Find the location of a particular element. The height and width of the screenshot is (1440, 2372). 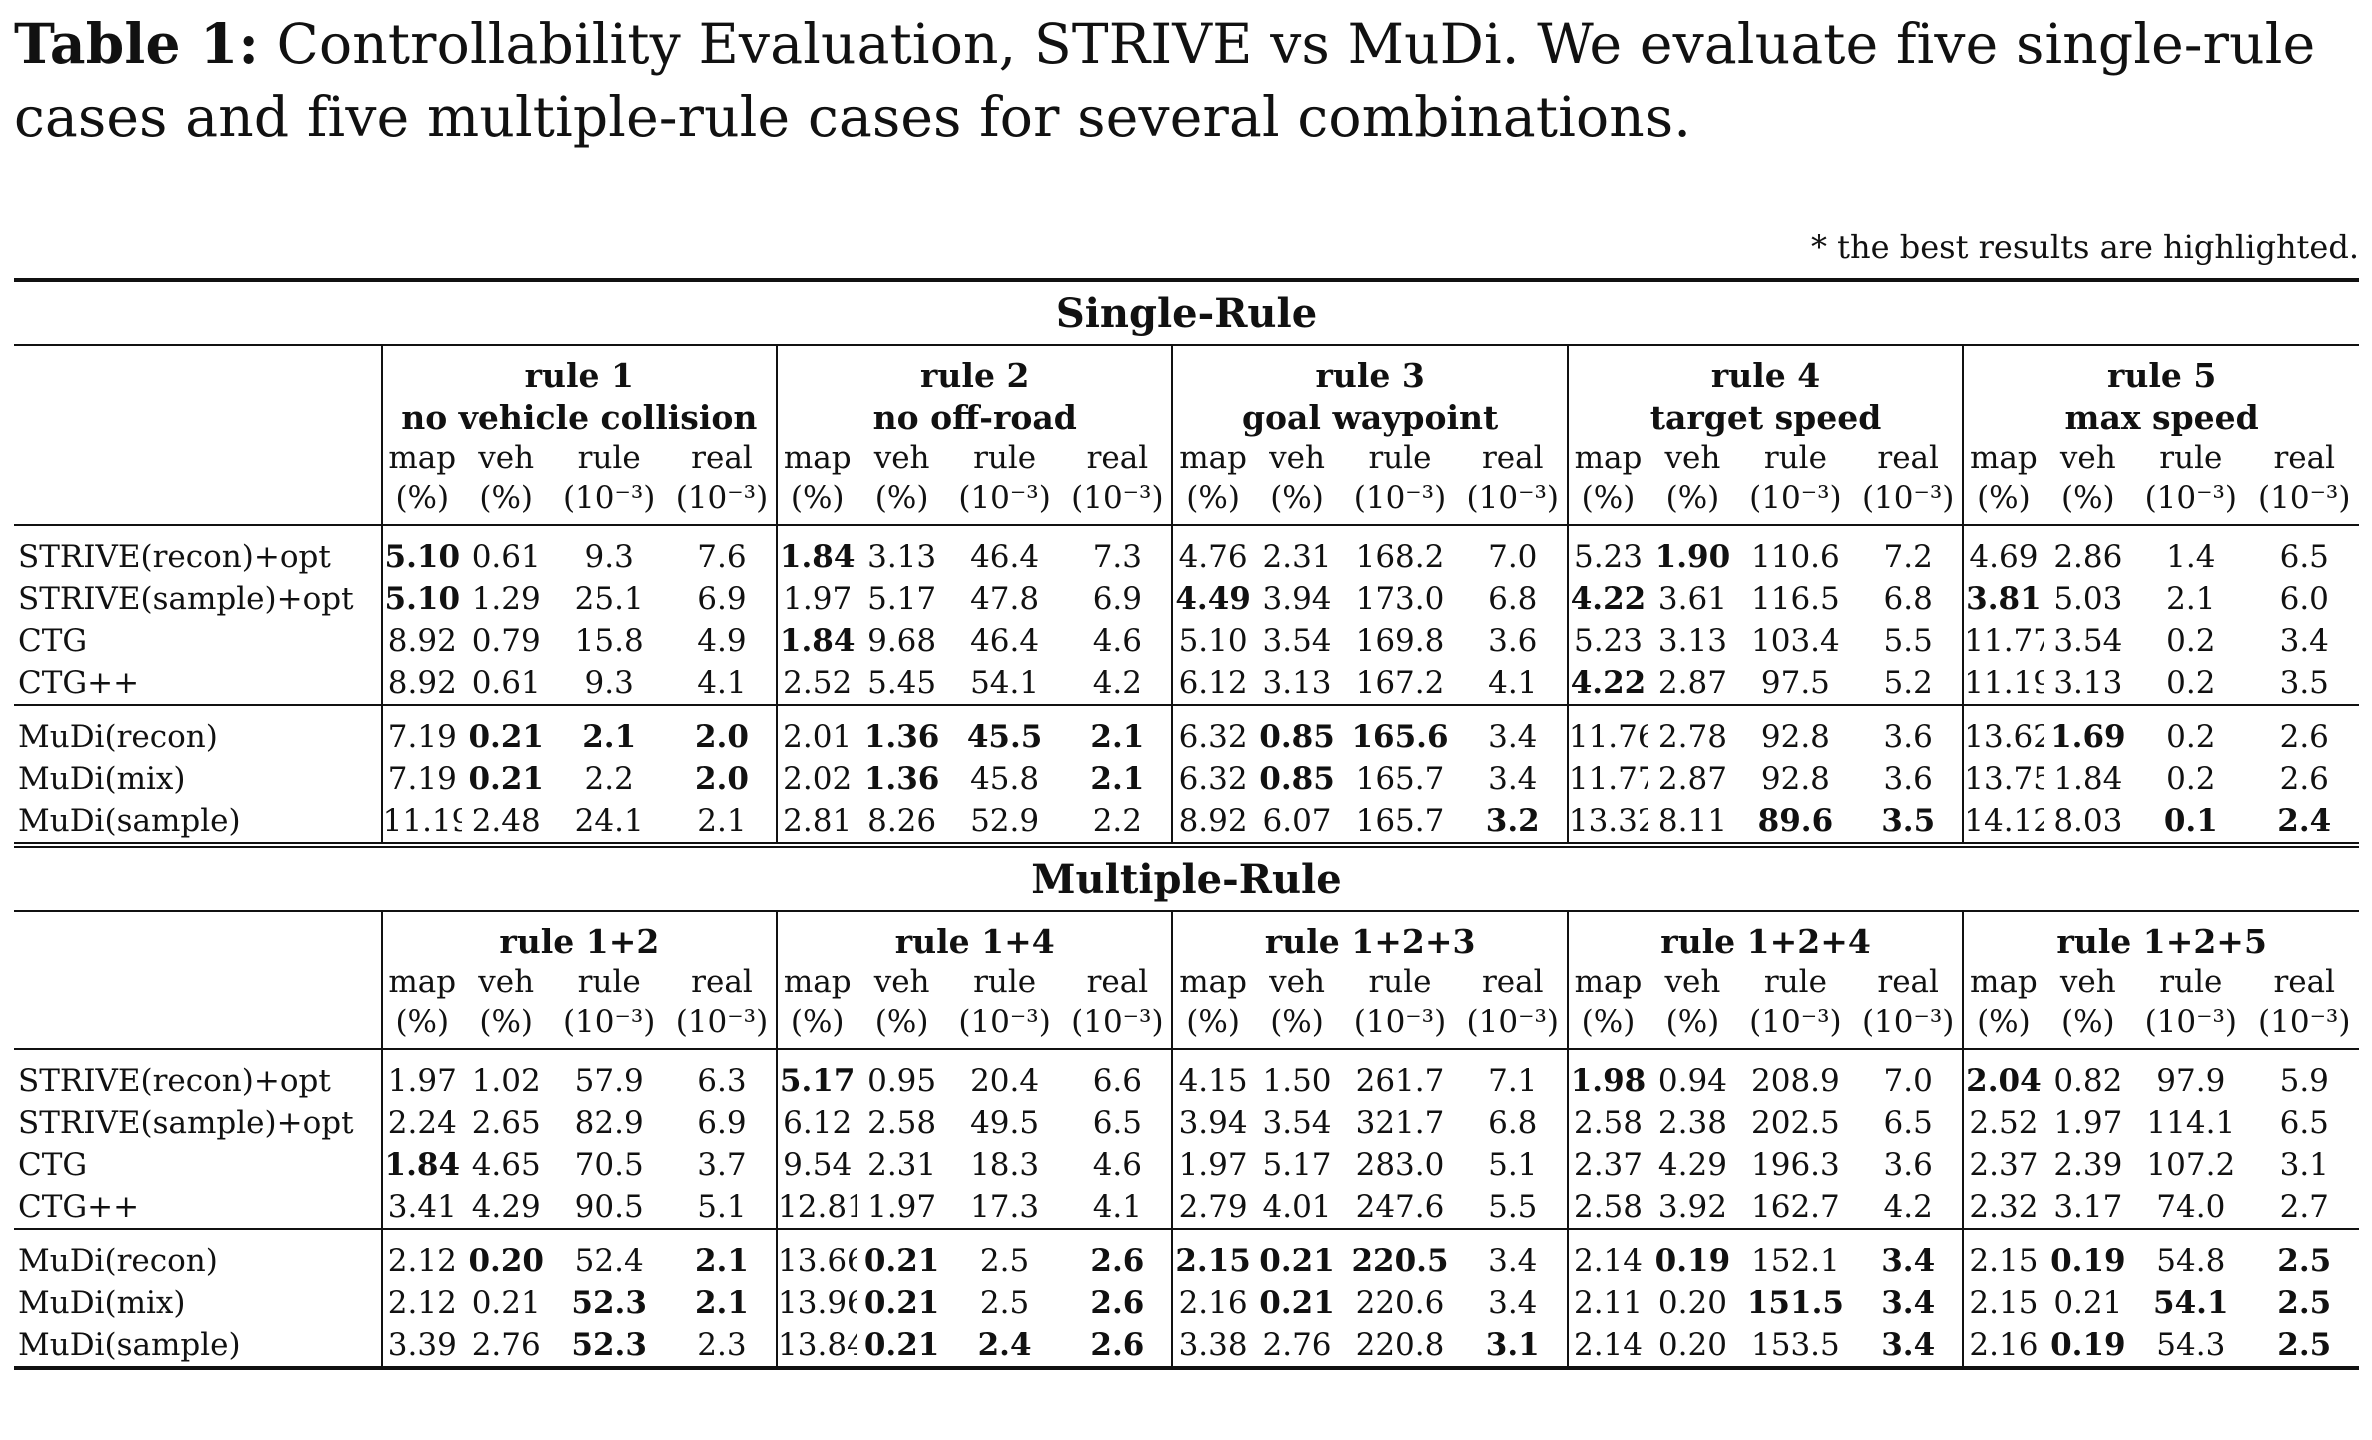

value-cell: 5.5 is located at coordinates (1908, 641).